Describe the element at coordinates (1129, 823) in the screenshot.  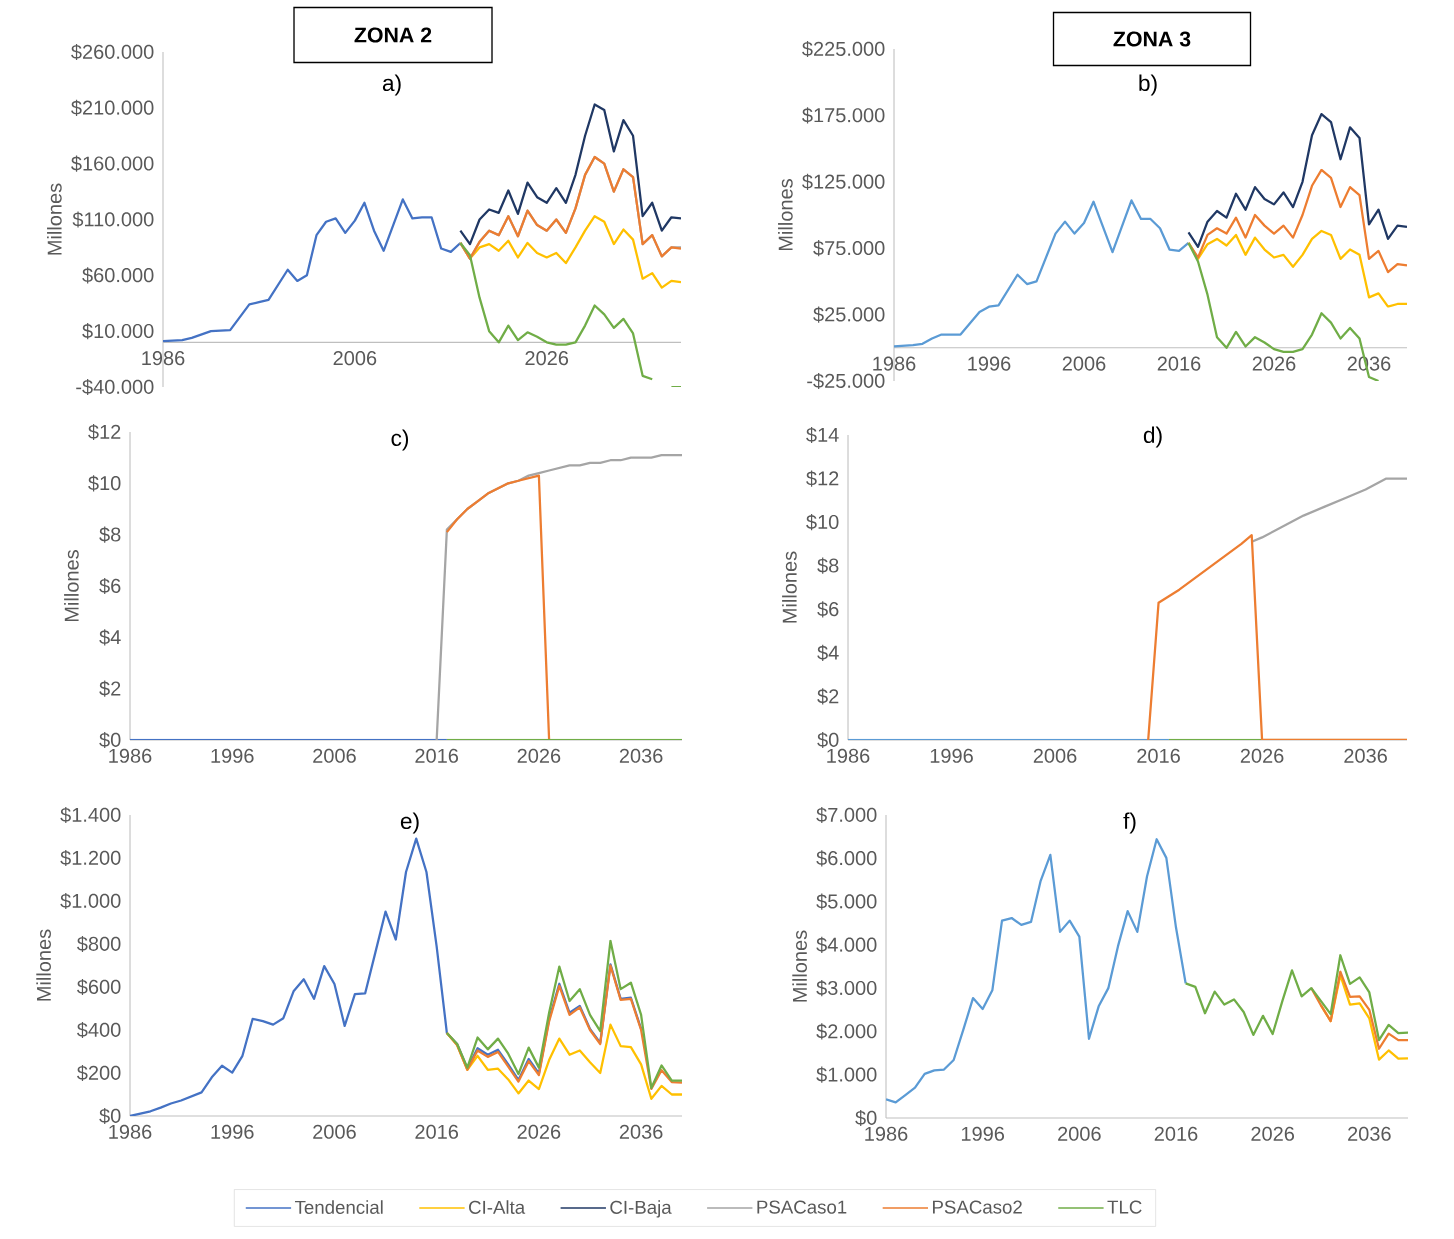
I see `chart-title: f)` at that location.